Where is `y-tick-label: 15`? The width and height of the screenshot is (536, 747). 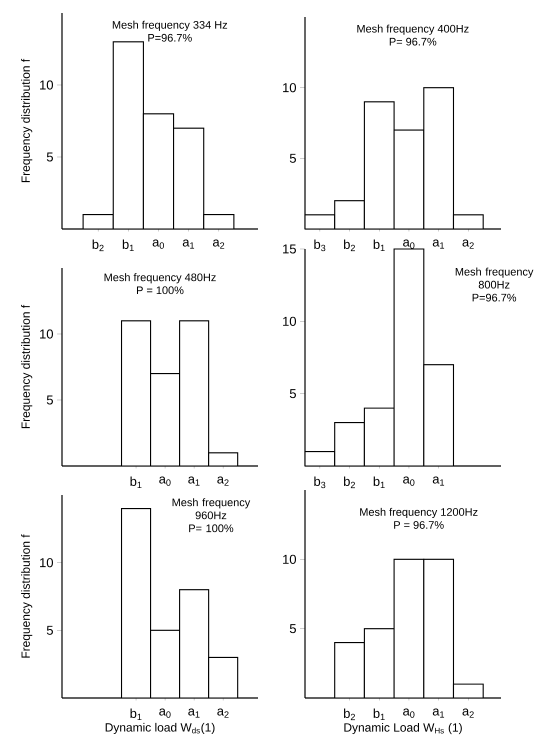
y-tick-label: 15 is located at coordinates (289, 249).